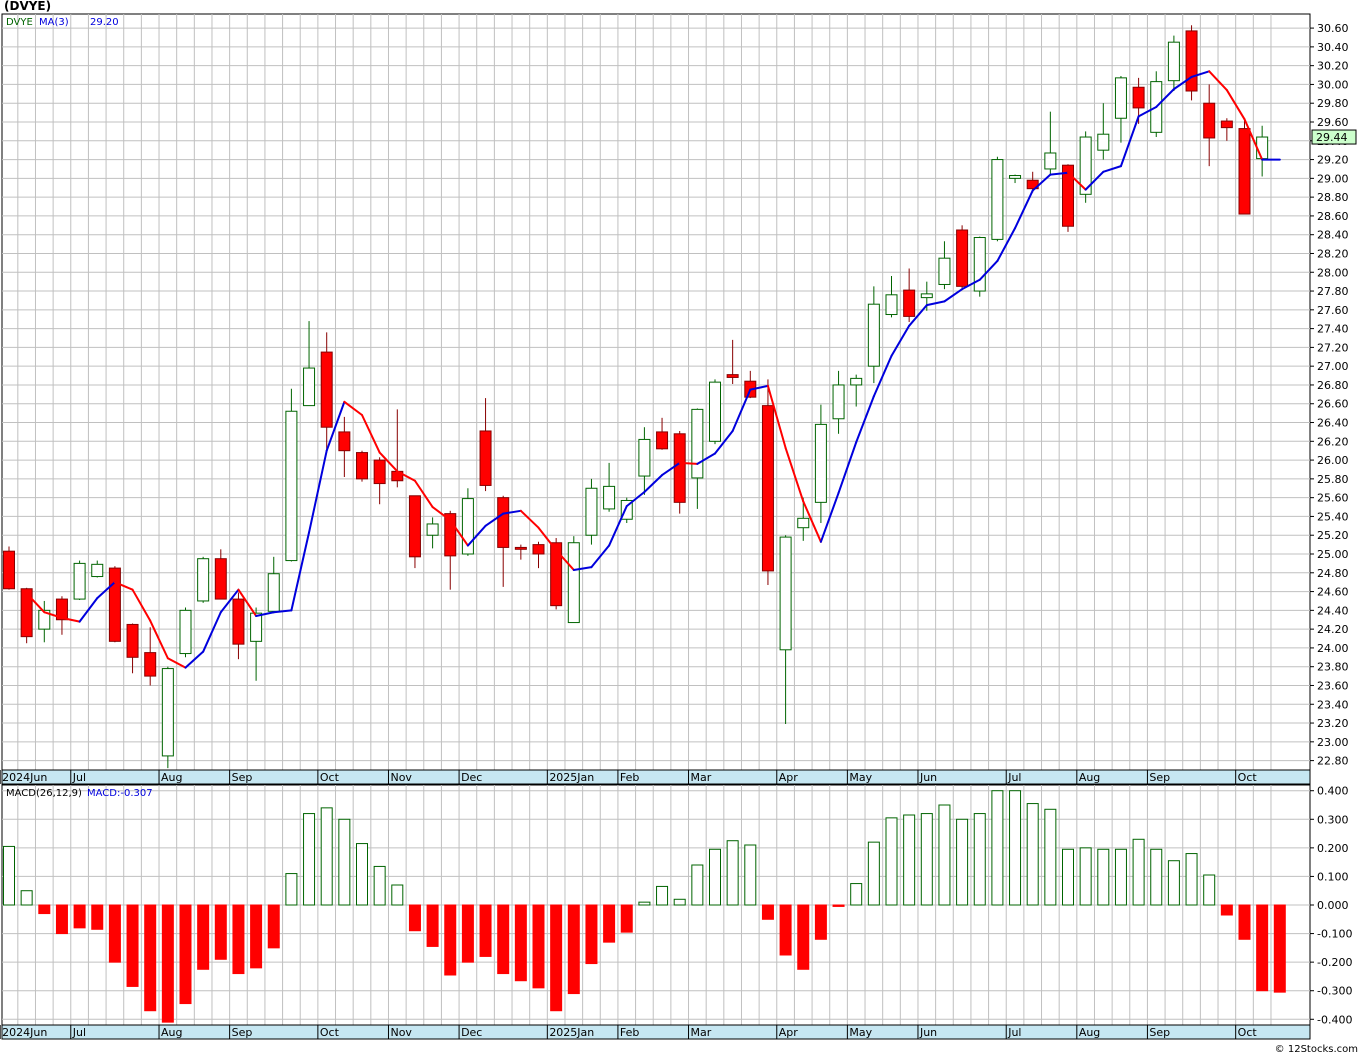 The width and height of the screenshot is (1360, 1056). I want to click on price-axis-label: 29.60, so click(1333, 122).